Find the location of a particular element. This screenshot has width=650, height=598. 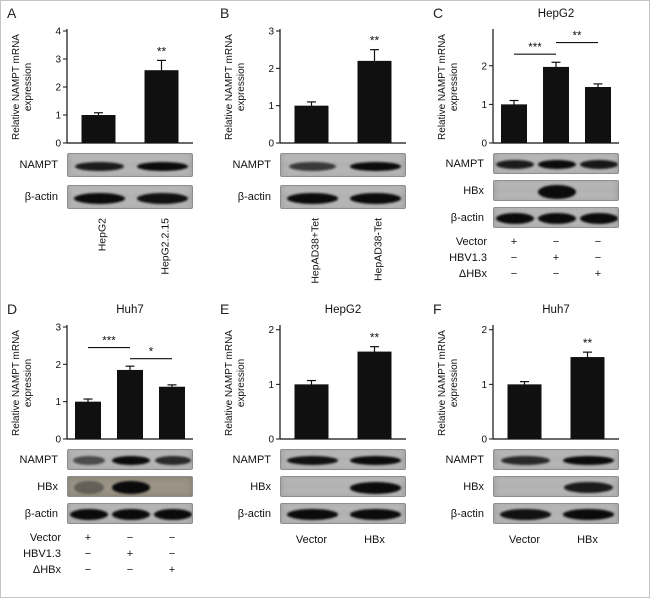

bar-chart: Relative NAMPT mRNA expression 0 1 2 3 ** is located at coordinates (315, 88).